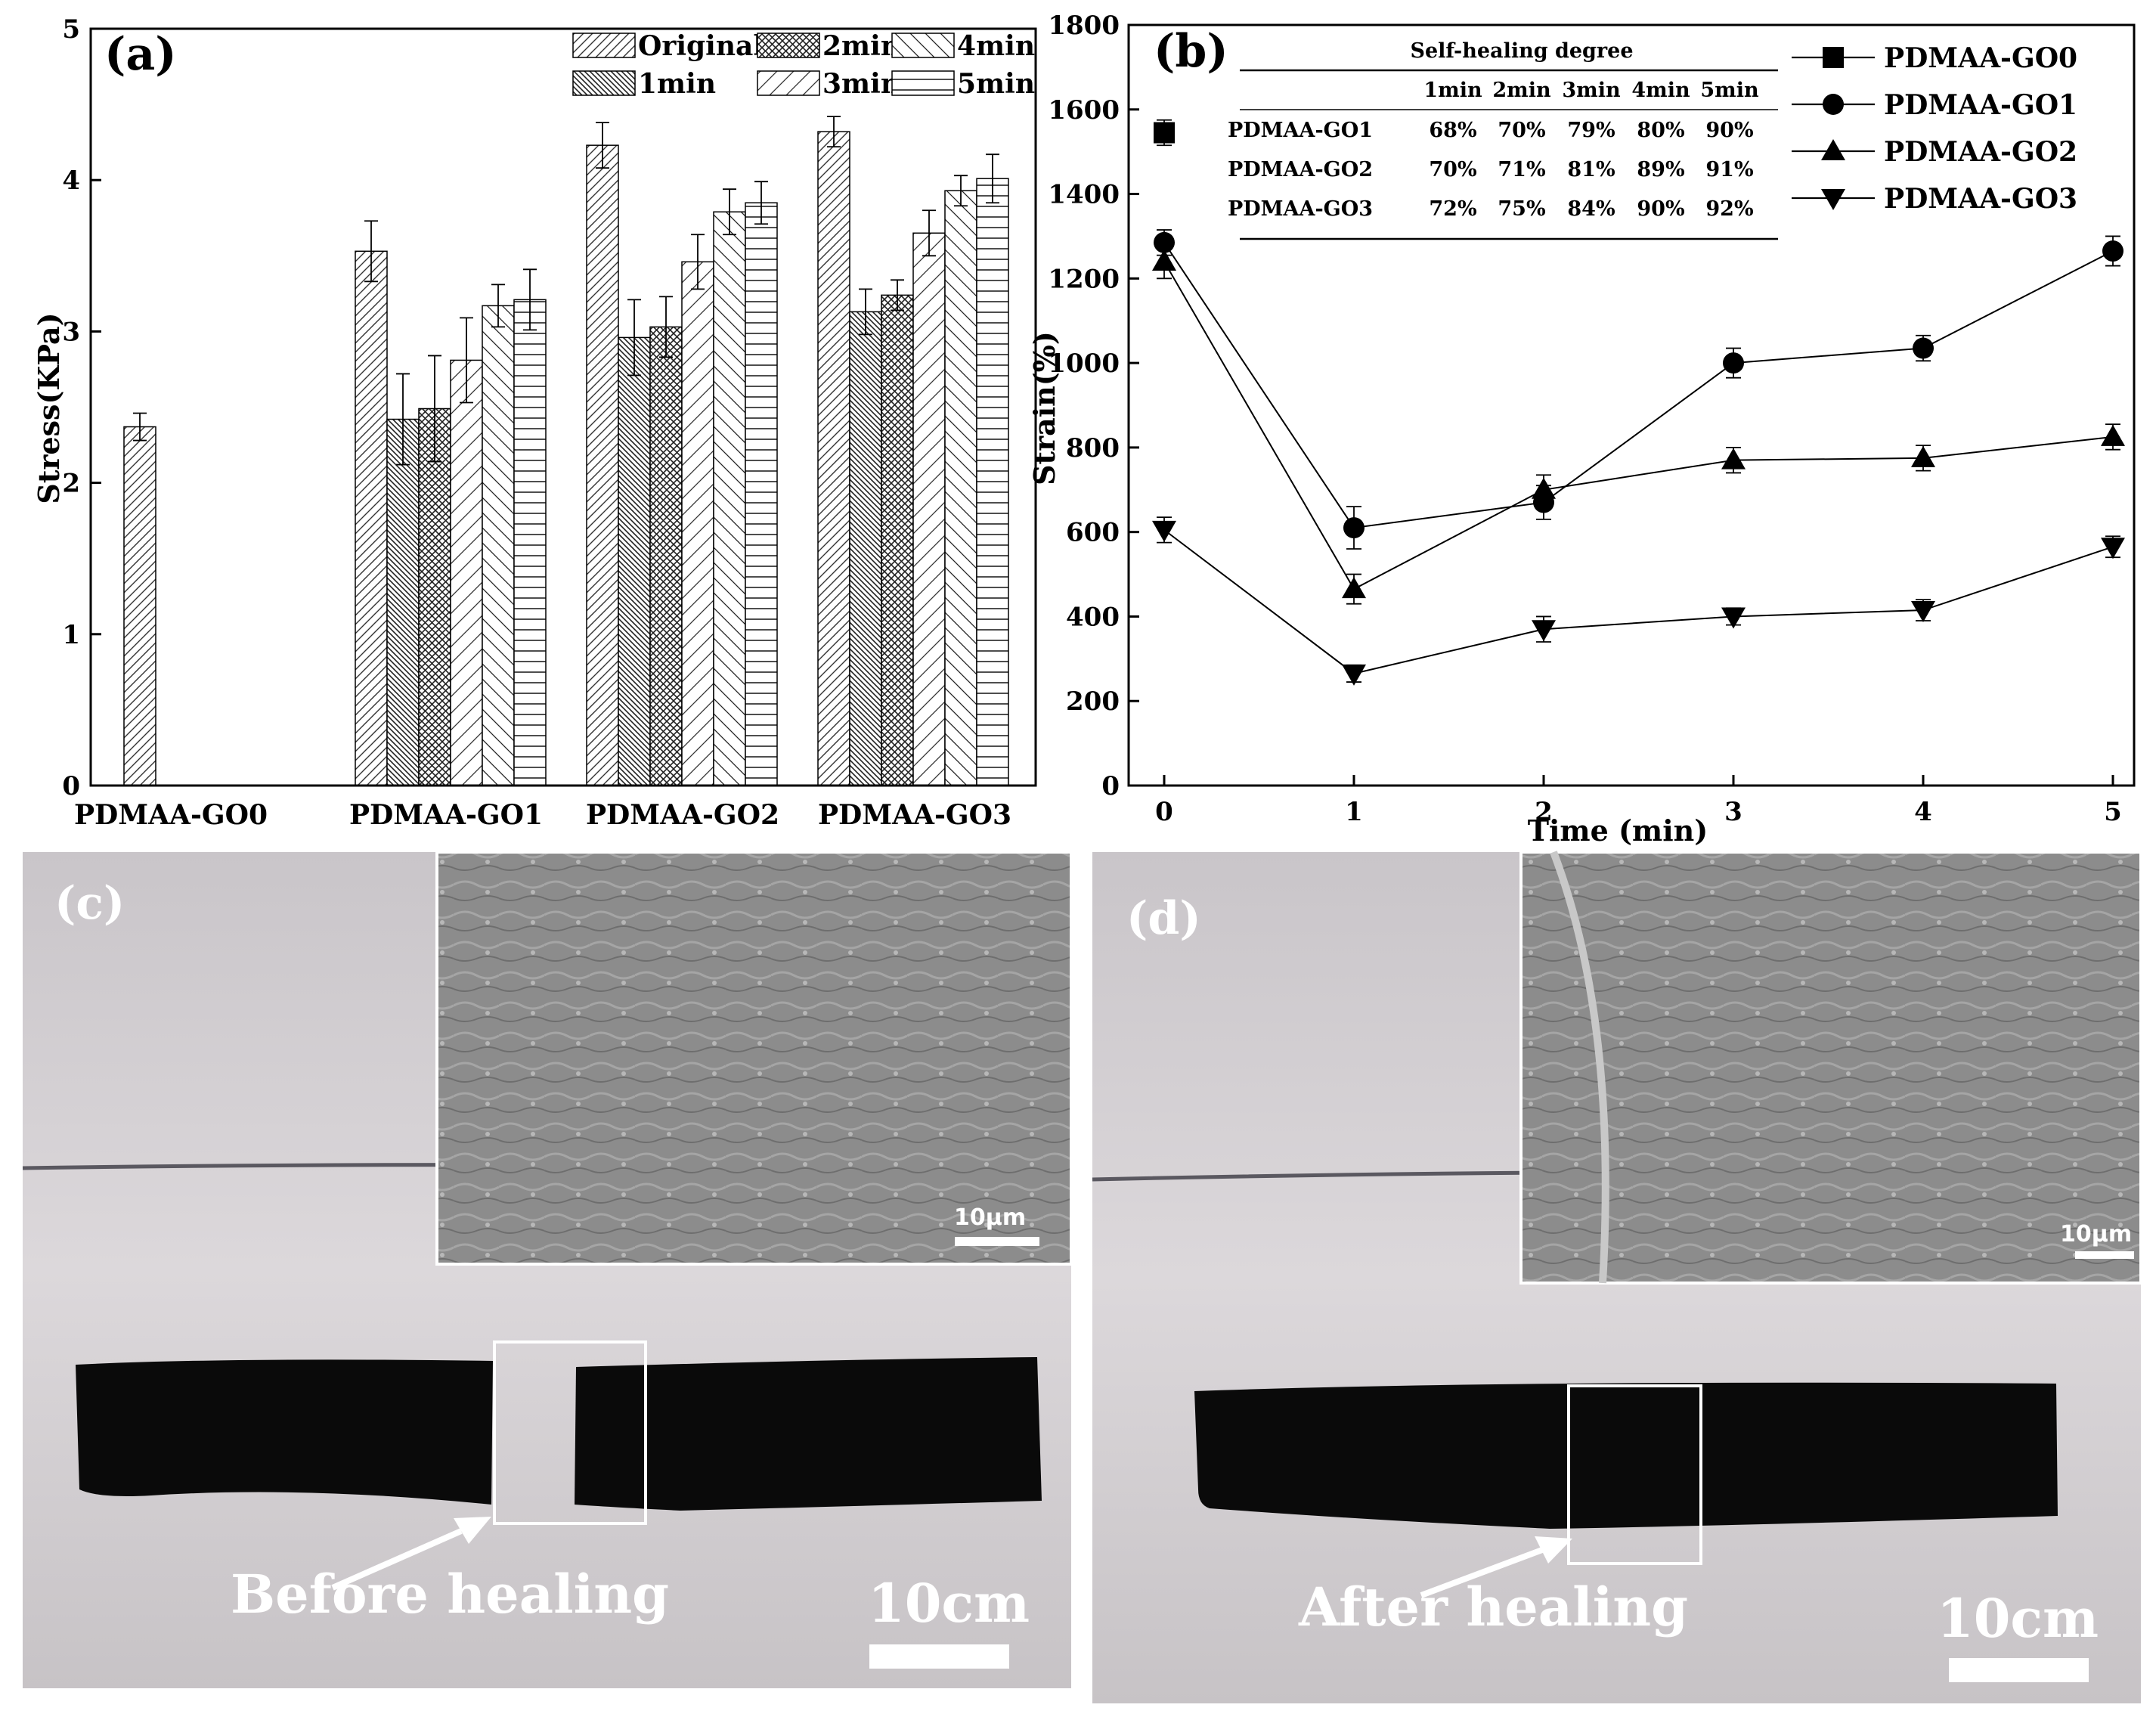 This screenshot has height=1717, width=2156. I want to click on data-point-pdmaa-go0, so click(1164, 133).